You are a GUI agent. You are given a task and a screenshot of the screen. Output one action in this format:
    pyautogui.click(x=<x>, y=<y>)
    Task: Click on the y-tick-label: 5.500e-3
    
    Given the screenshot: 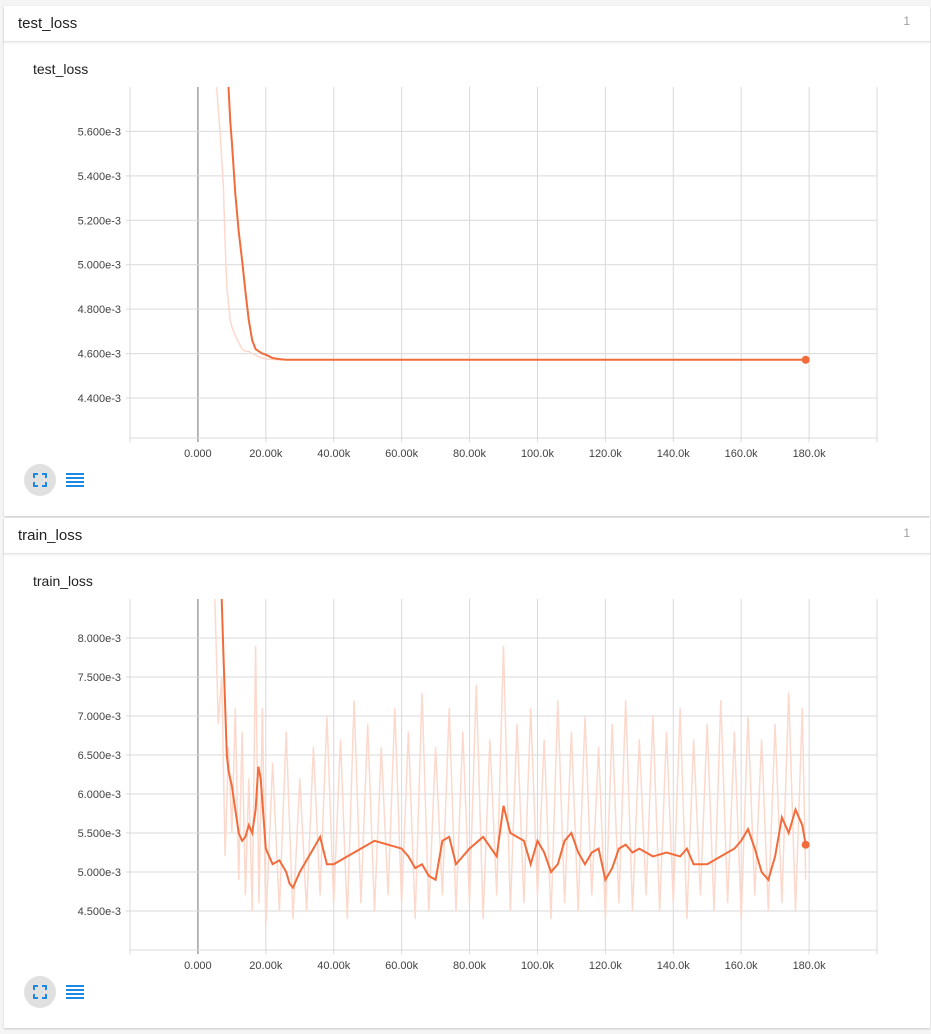 What is the action you would take?
    pyautogui.click(x=99, y=834)
    